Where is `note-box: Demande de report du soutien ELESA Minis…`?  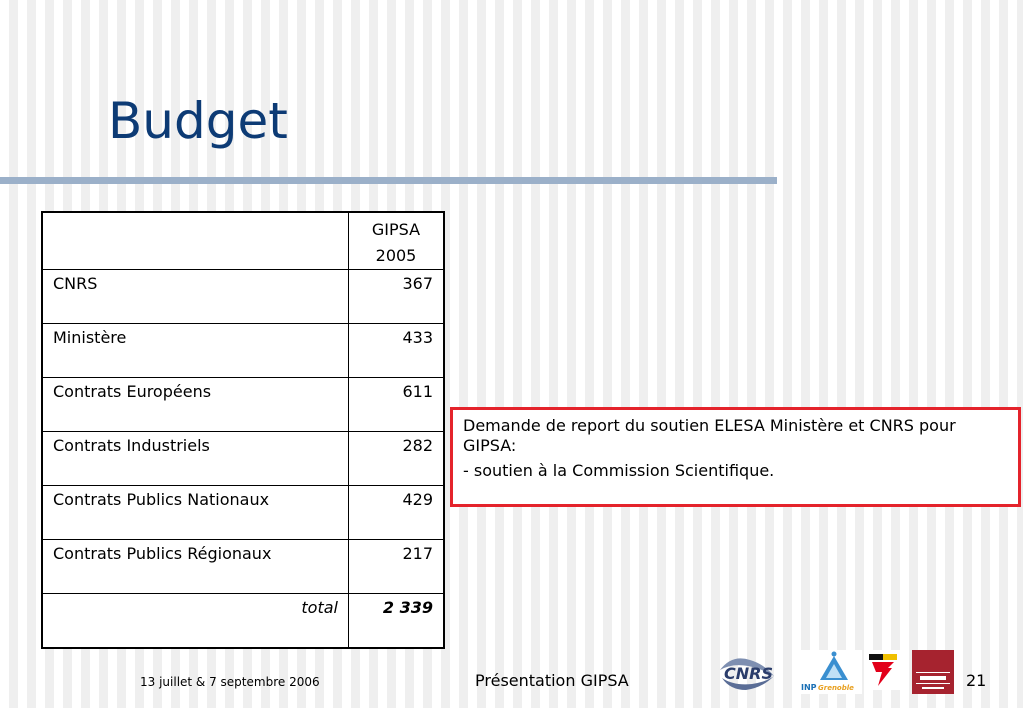 note-box: Demande de report du soutien ELESA Minis… is located at coordinates (735, 457).